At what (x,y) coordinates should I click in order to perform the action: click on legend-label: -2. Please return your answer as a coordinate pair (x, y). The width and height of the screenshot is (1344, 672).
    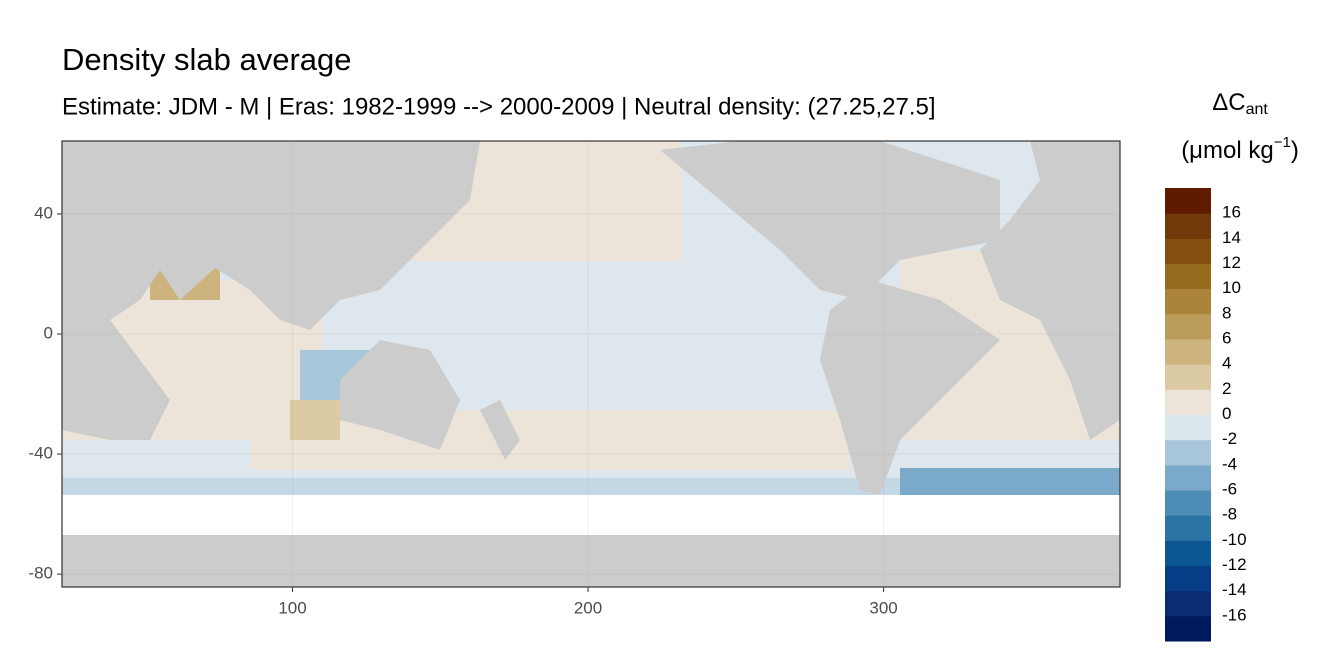
    Looking at the image, I should click on (1229, 438).